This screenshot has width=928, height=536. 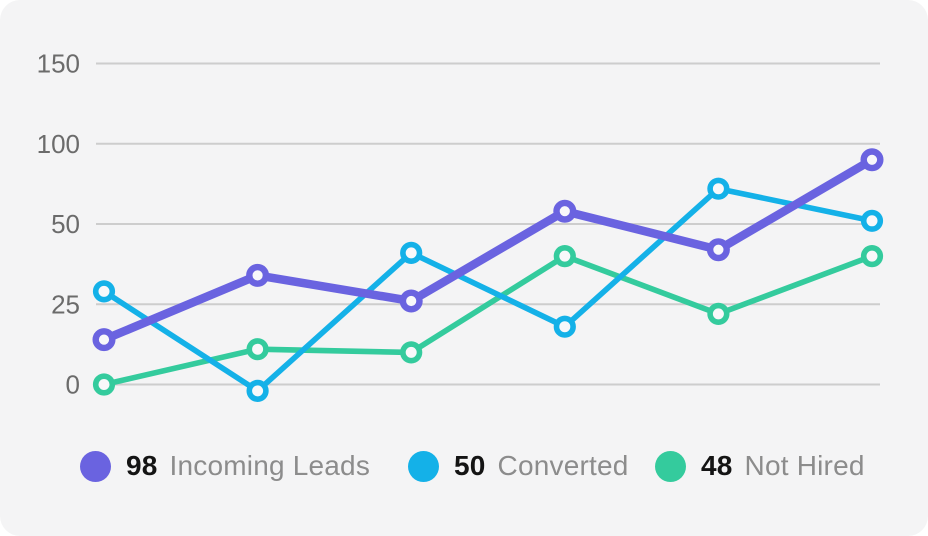 What do you see at coordinates (73, 385) in the screenshot?
I see `y-axis-tick-label: 0` at bounding box center [73, 385].